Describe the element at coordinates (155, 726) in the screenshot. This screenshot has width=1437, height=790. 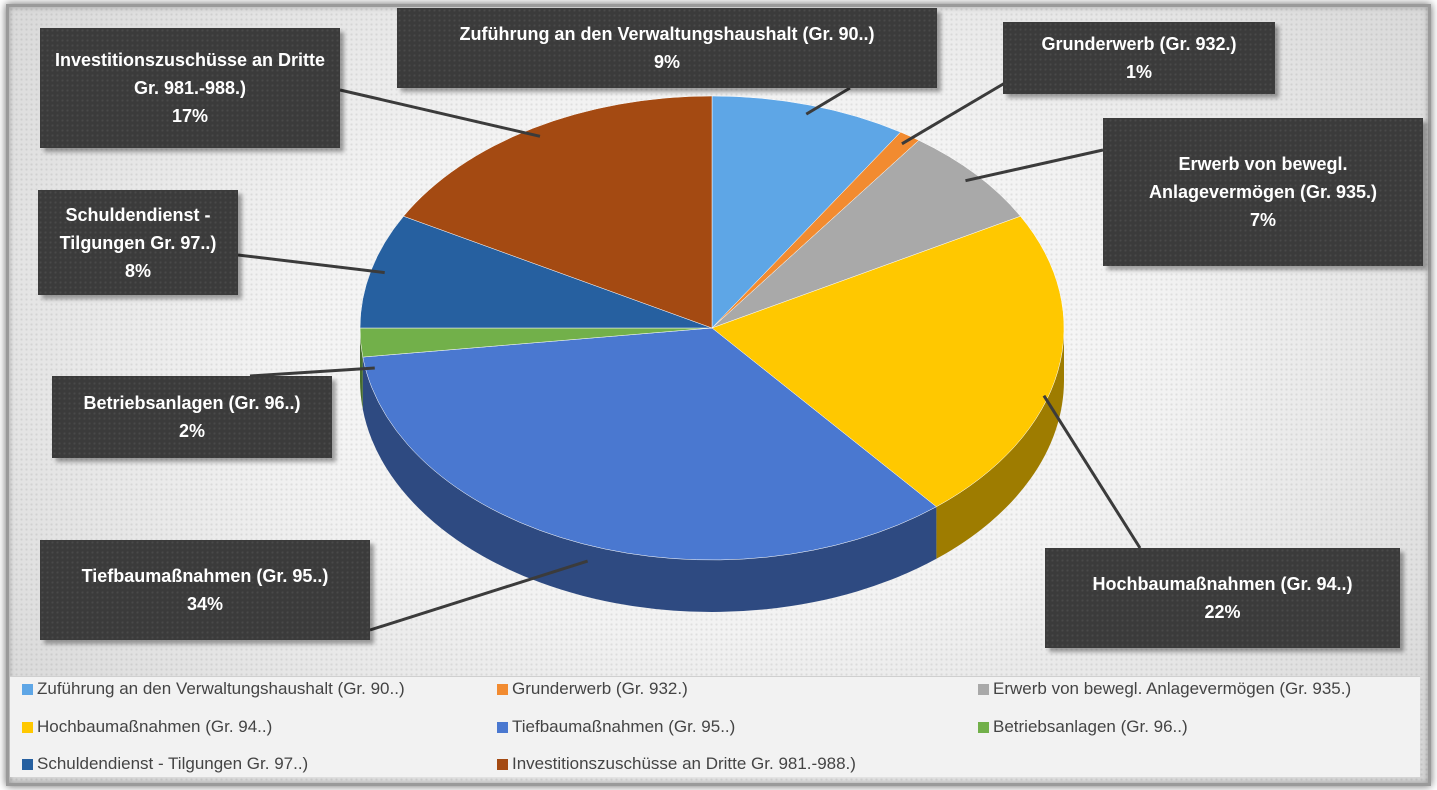
I see `legend-label: Hochbaumaßnahmen (Gr. 94..)` at that location.